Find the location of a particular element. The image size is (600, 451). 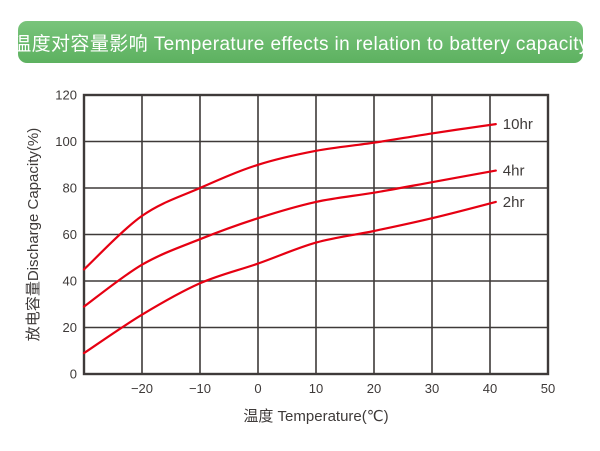

y-tick-label: 40 is located at coordinates (70, 281).